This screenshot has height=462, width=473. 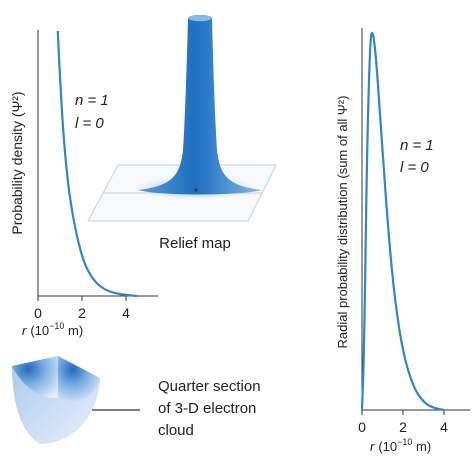 I want to click on right-x-axis-label: r (10−10 m), so click(x=400, y=445).